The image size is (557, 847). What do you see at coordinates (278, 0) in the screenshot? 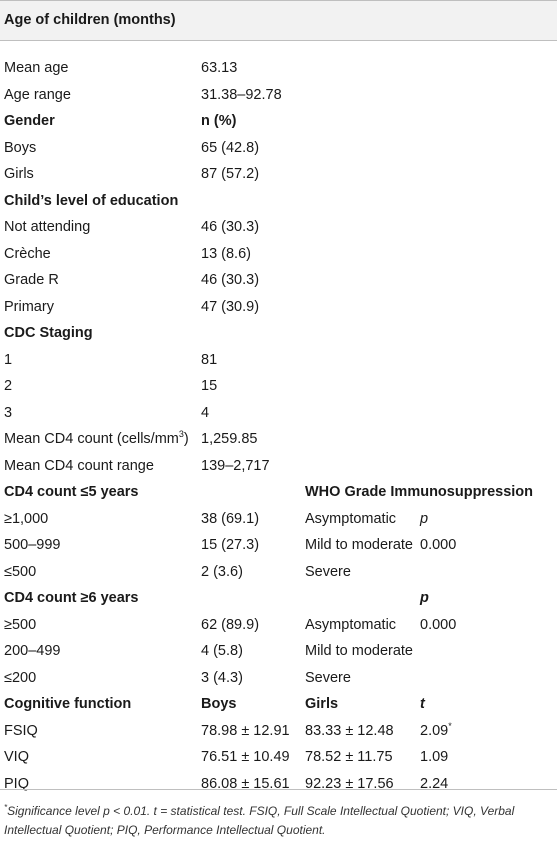
I see `top-rule` at bounding box center [278, 0].